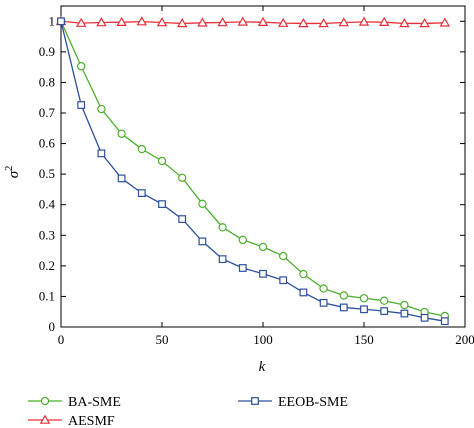 The width and height of the screenshot is (474, 428). I want to click on y-tick-label: 0, so click(52, 326).